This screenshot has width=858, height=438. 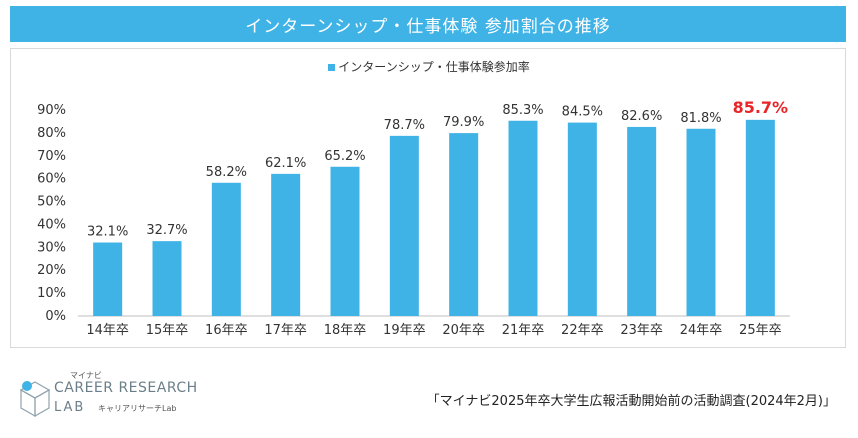 I want to click on y-tick-label: 30%, so click(x=51, y=247).